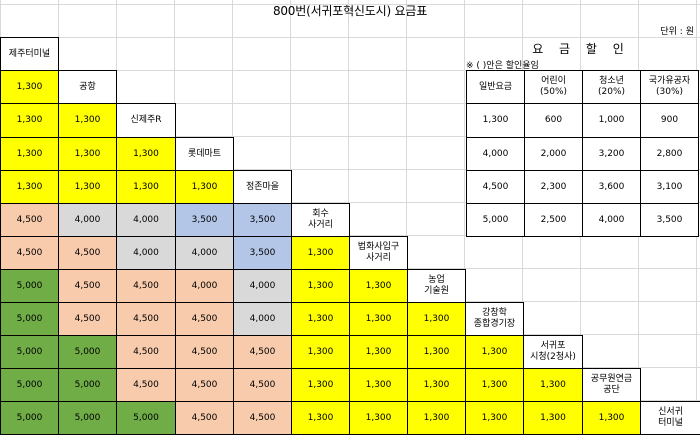 The width and height of the screenshot is (700, 435). Describe the element at coordinates (350, 11) in the screenshot. I see `page-title: 800번(서귀포혁신도시) 요금표` at that location.